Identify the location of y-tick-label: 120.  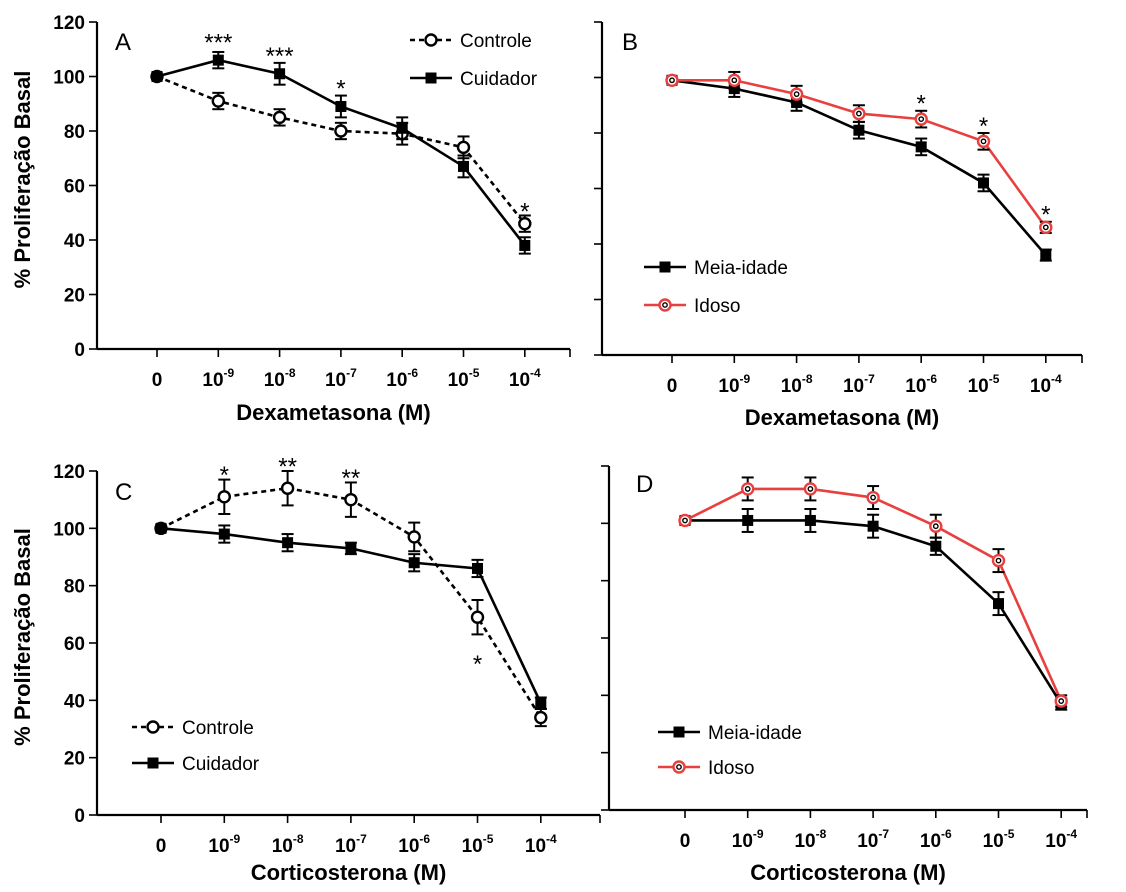
(69, 23).